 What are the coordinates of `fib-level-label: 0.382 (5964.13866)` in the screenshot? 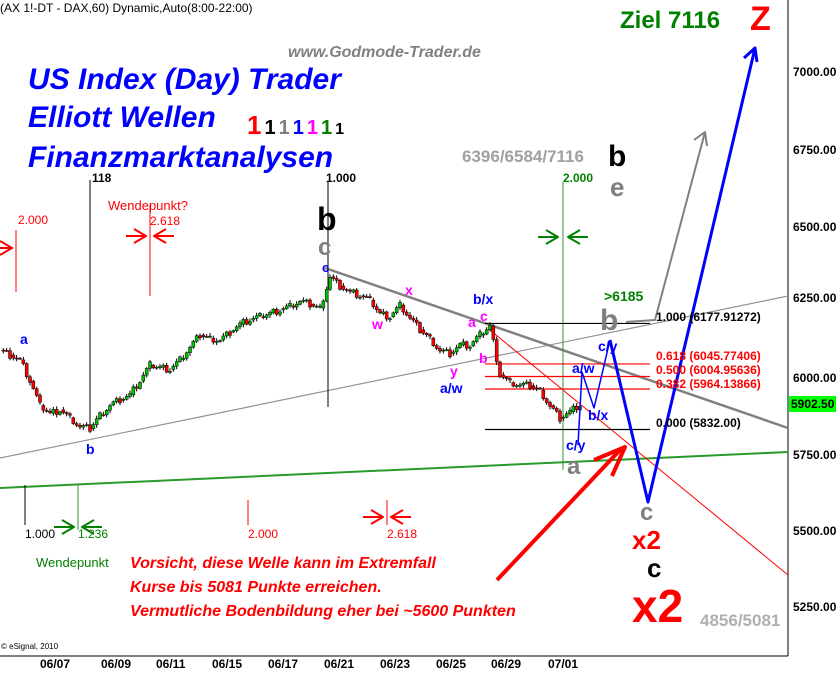 It's located at (708, 384).